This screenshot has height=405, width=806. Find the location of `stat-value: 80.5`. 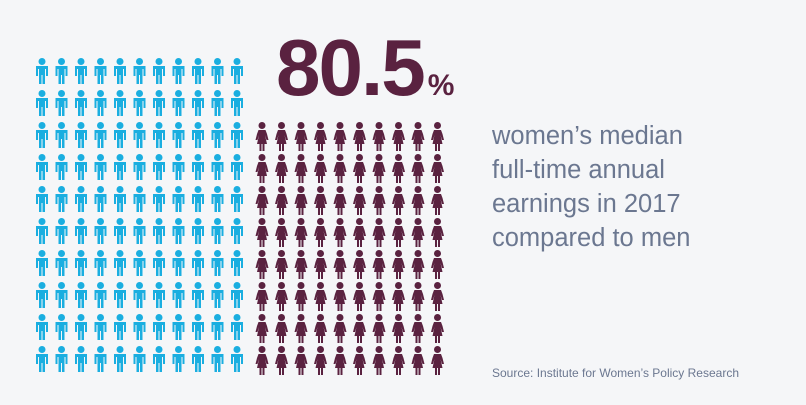

stat-value: 80.5 is located at coordinates (351, 67).